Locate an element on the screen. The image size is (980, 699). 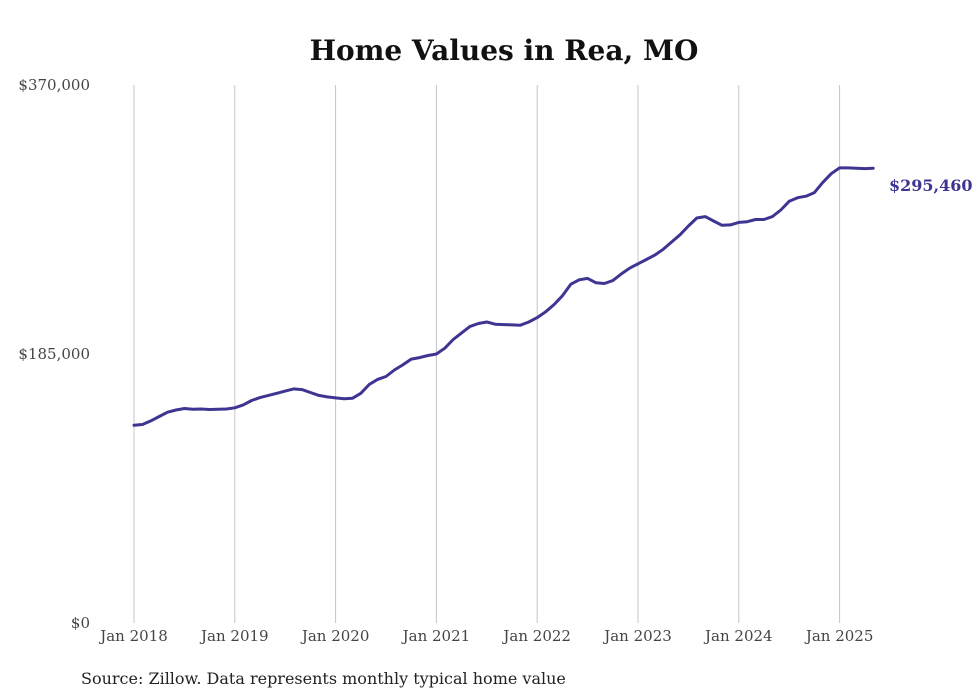
x-tick-label: Jan 2020 is located at coordinates (335, 636).